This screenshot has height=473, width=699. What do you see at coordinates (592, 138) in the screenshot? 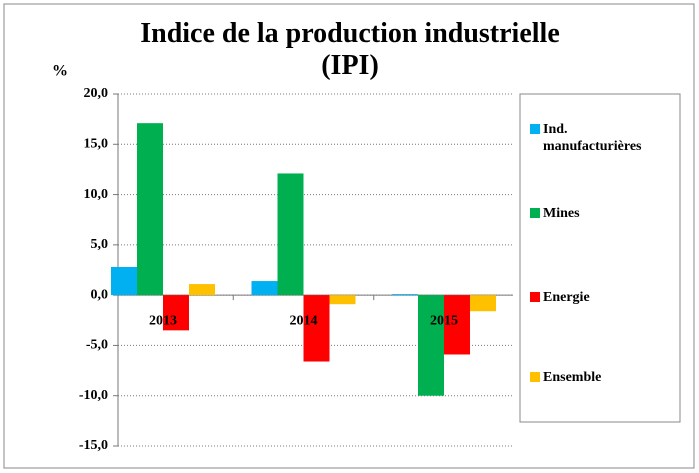
I see `legend-label: Ind. manufacturières` at bounding box center [592, 138].